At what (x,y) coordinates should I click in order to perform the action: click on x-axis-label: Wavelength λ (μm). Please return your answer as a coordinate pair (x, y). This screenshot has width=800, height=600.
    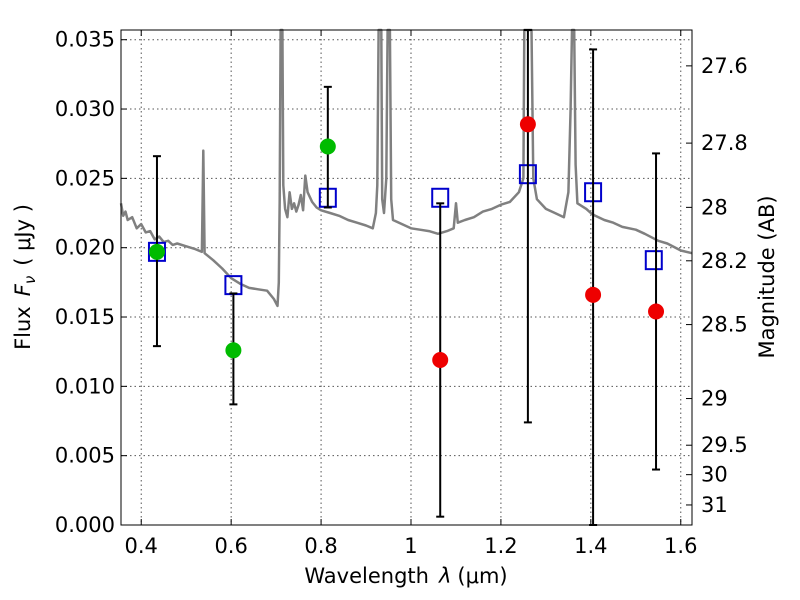
    Looking at the image, I should click on (405, 576).